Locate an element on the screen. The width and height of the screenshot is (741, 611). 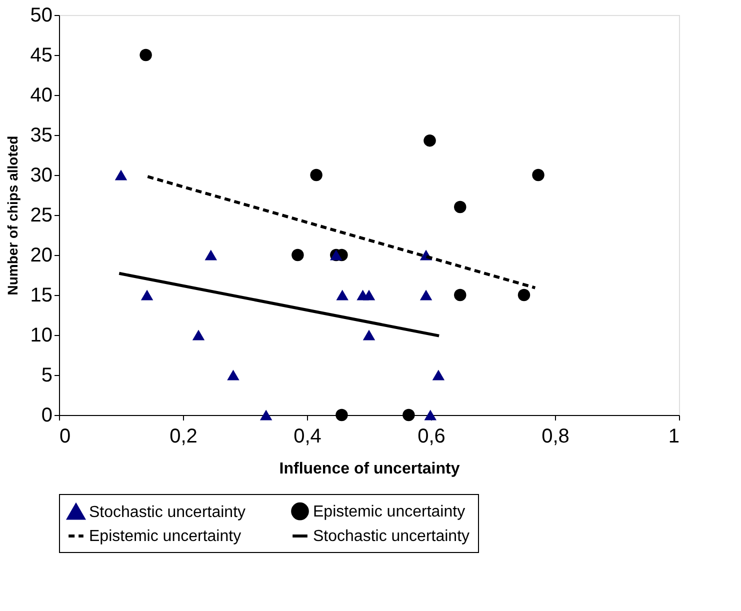
x-tick-label: 0,8 is located at coordinates (556, 437).